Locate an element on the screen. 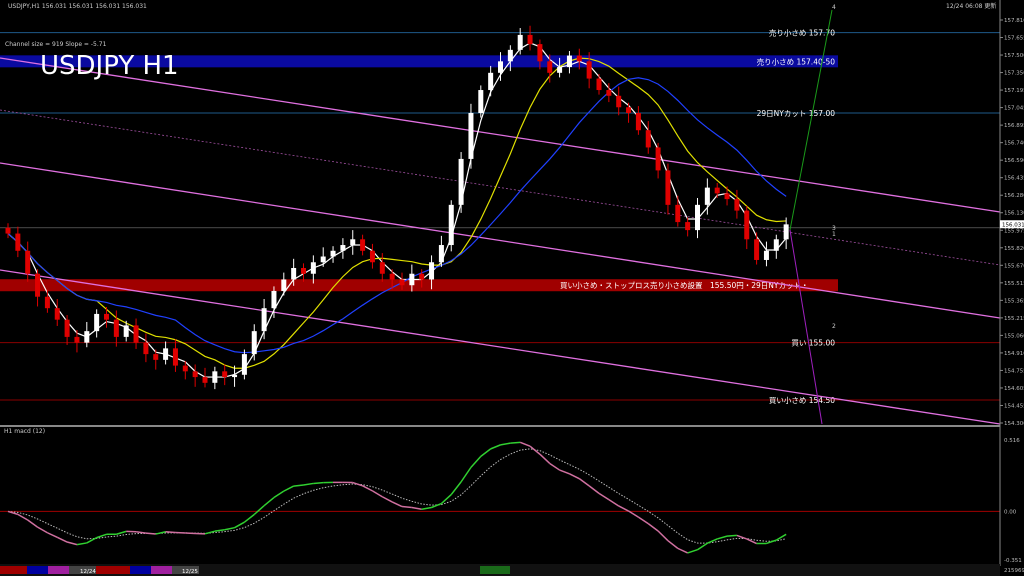  projection-up is located at coordinates (811, 120).